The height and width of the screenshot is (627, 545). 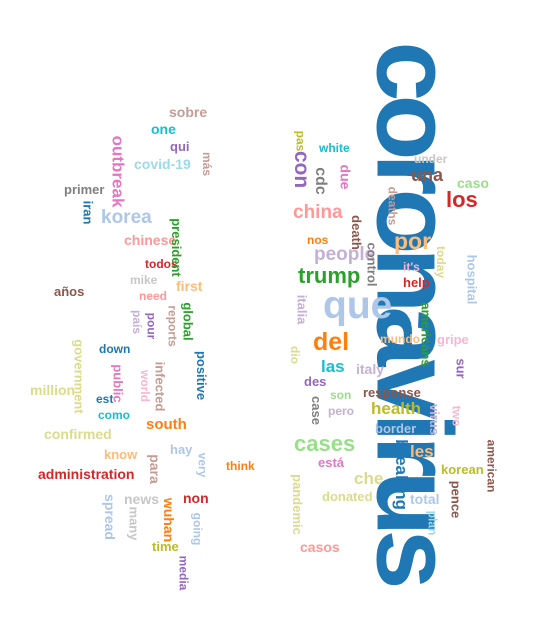 What do you see at coordinates (163, 129) in the screenshot?
I see `word-one: one` at bounding box center [163, 129].